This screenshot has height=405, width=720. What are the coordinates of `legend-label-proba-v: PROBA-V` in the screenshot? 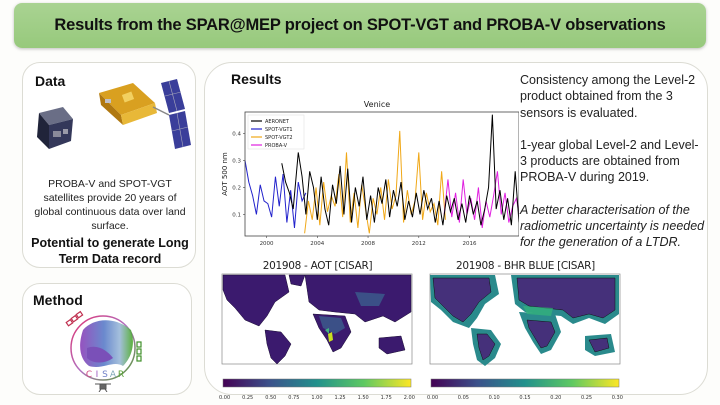 It's located at (276, 146).